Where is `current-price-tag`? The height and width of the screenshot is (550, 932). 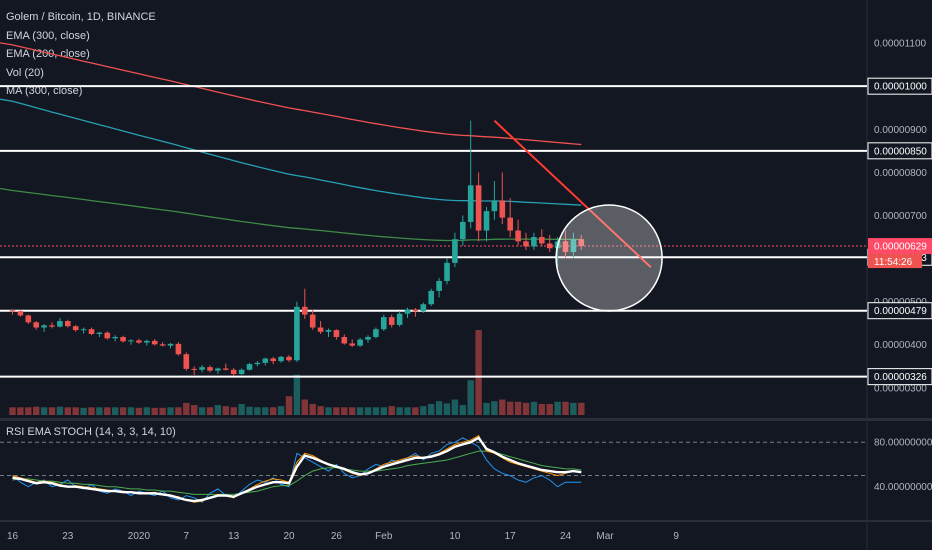
current-price-tag is located at coordinates (900, 246).